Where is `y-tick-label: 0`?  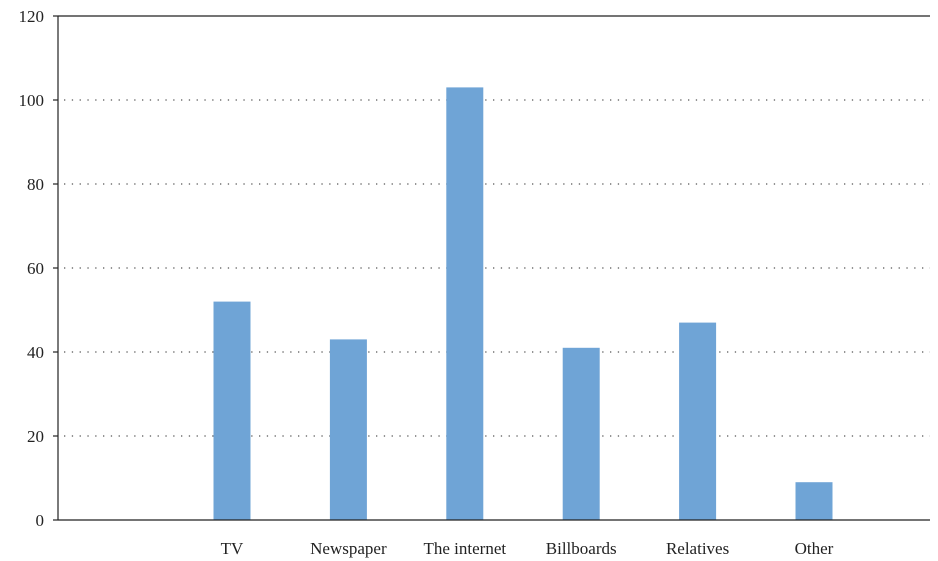
y-tick-label: 0 is located at coordinates (40, 520).